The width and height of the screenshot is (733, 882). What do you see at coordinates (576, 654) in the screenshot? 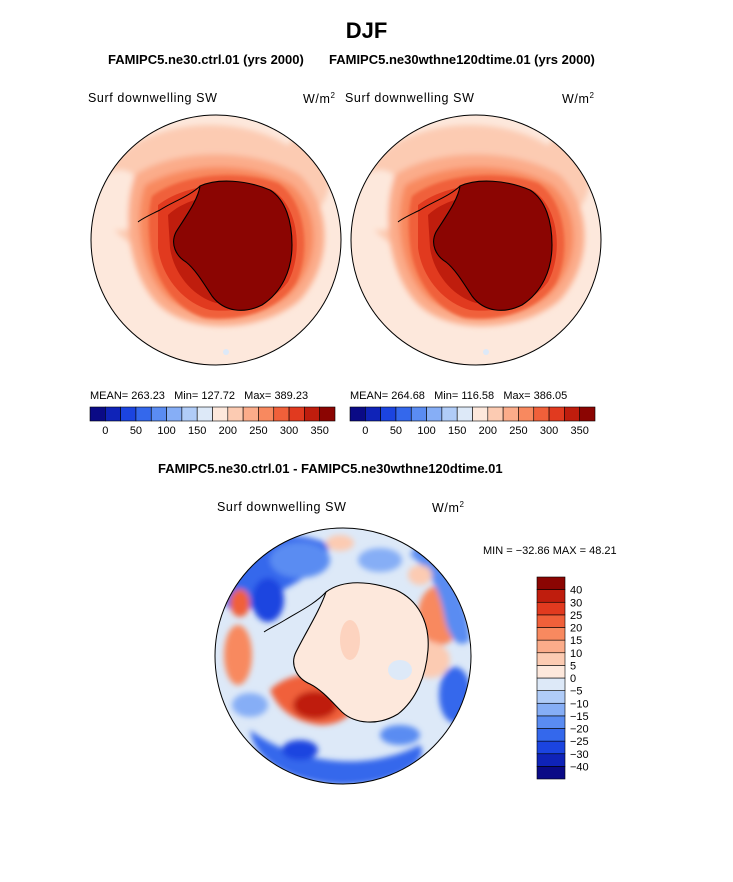
I see `diff-tick-label: 10` at bounding box center [576, 654].